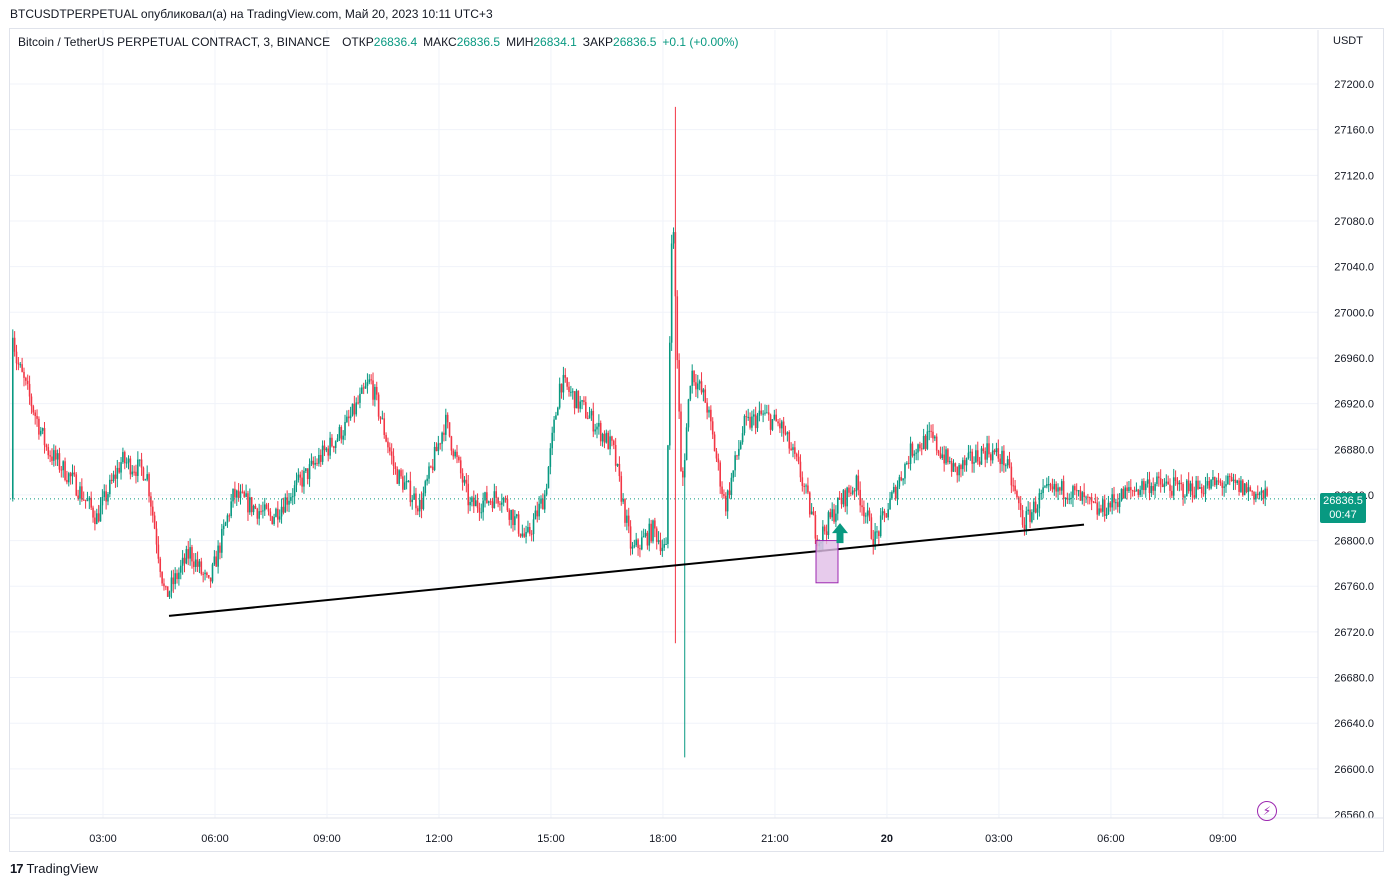 The image size is (1393, 887). I want to click on footer-brand: 17 TradingView, so click(54, 868).